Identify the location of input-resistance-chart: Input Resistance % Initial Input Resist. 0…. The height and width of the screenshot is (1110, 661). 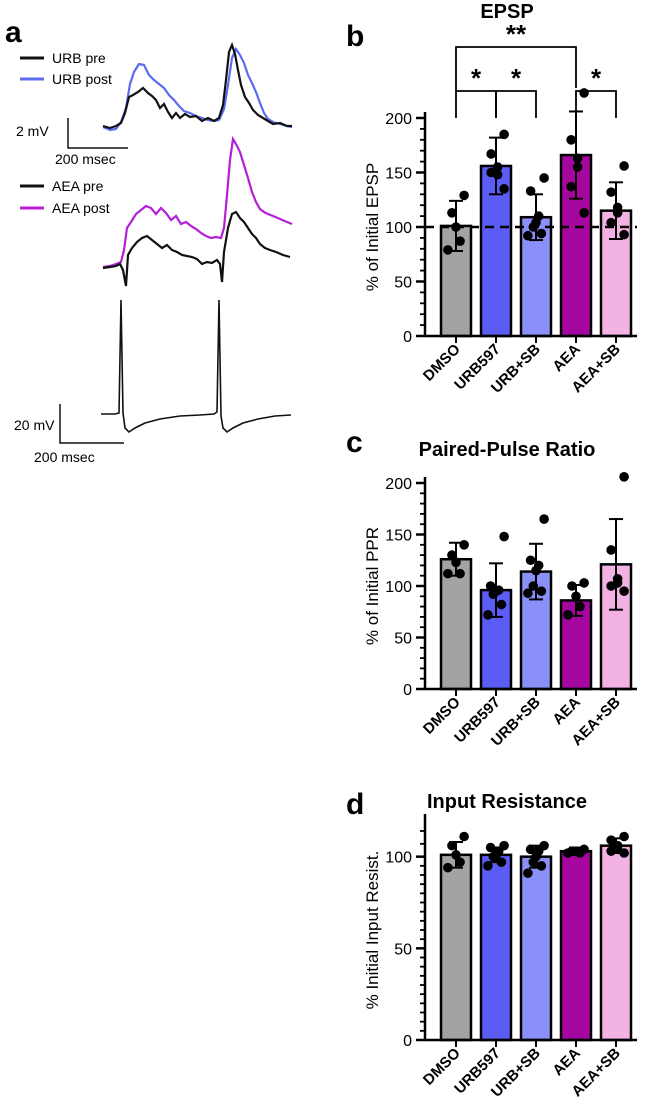
(500, 946).